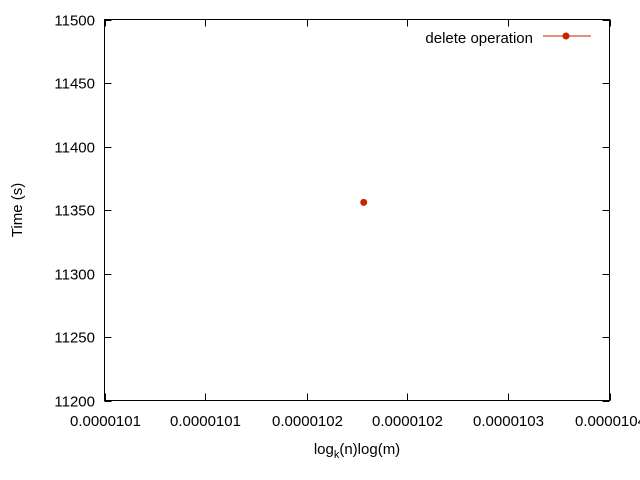  I want to click on x-tick-label: 0.0000103, so click(508, 421).